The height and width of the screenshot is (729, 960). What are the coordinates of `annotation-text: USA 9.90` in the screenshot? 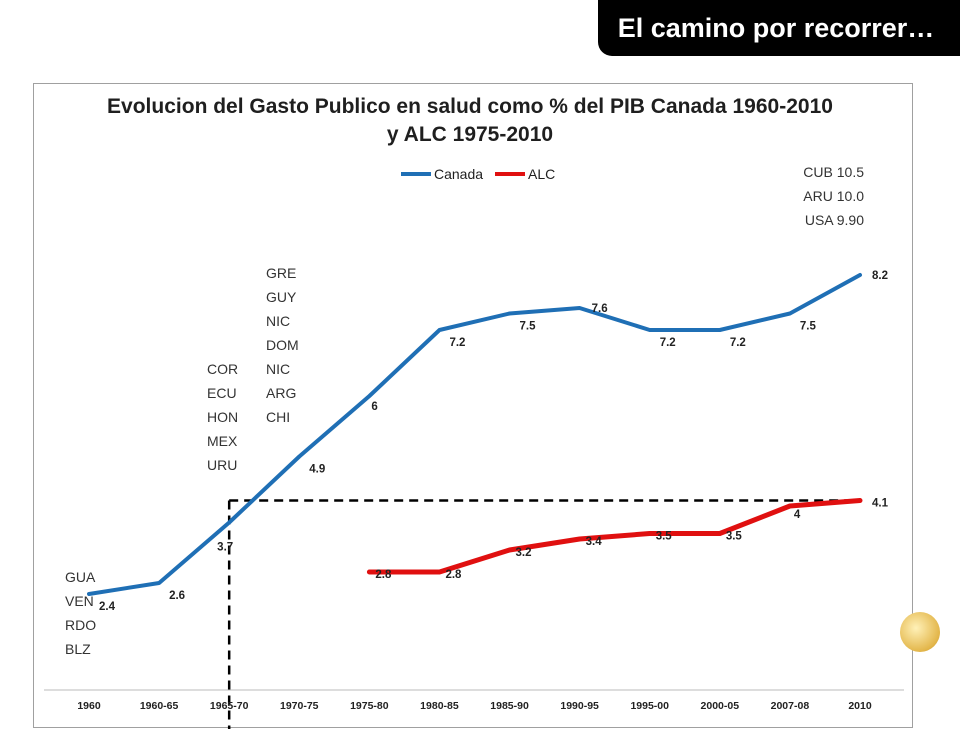 It's located at (834, 220).